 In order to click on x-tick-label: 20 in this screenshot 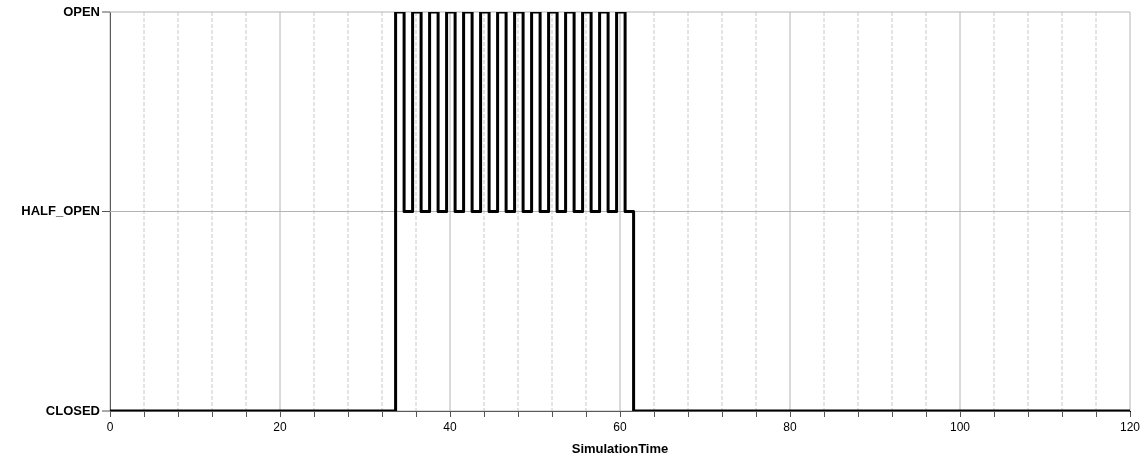, I will do `click(280, 426)`.